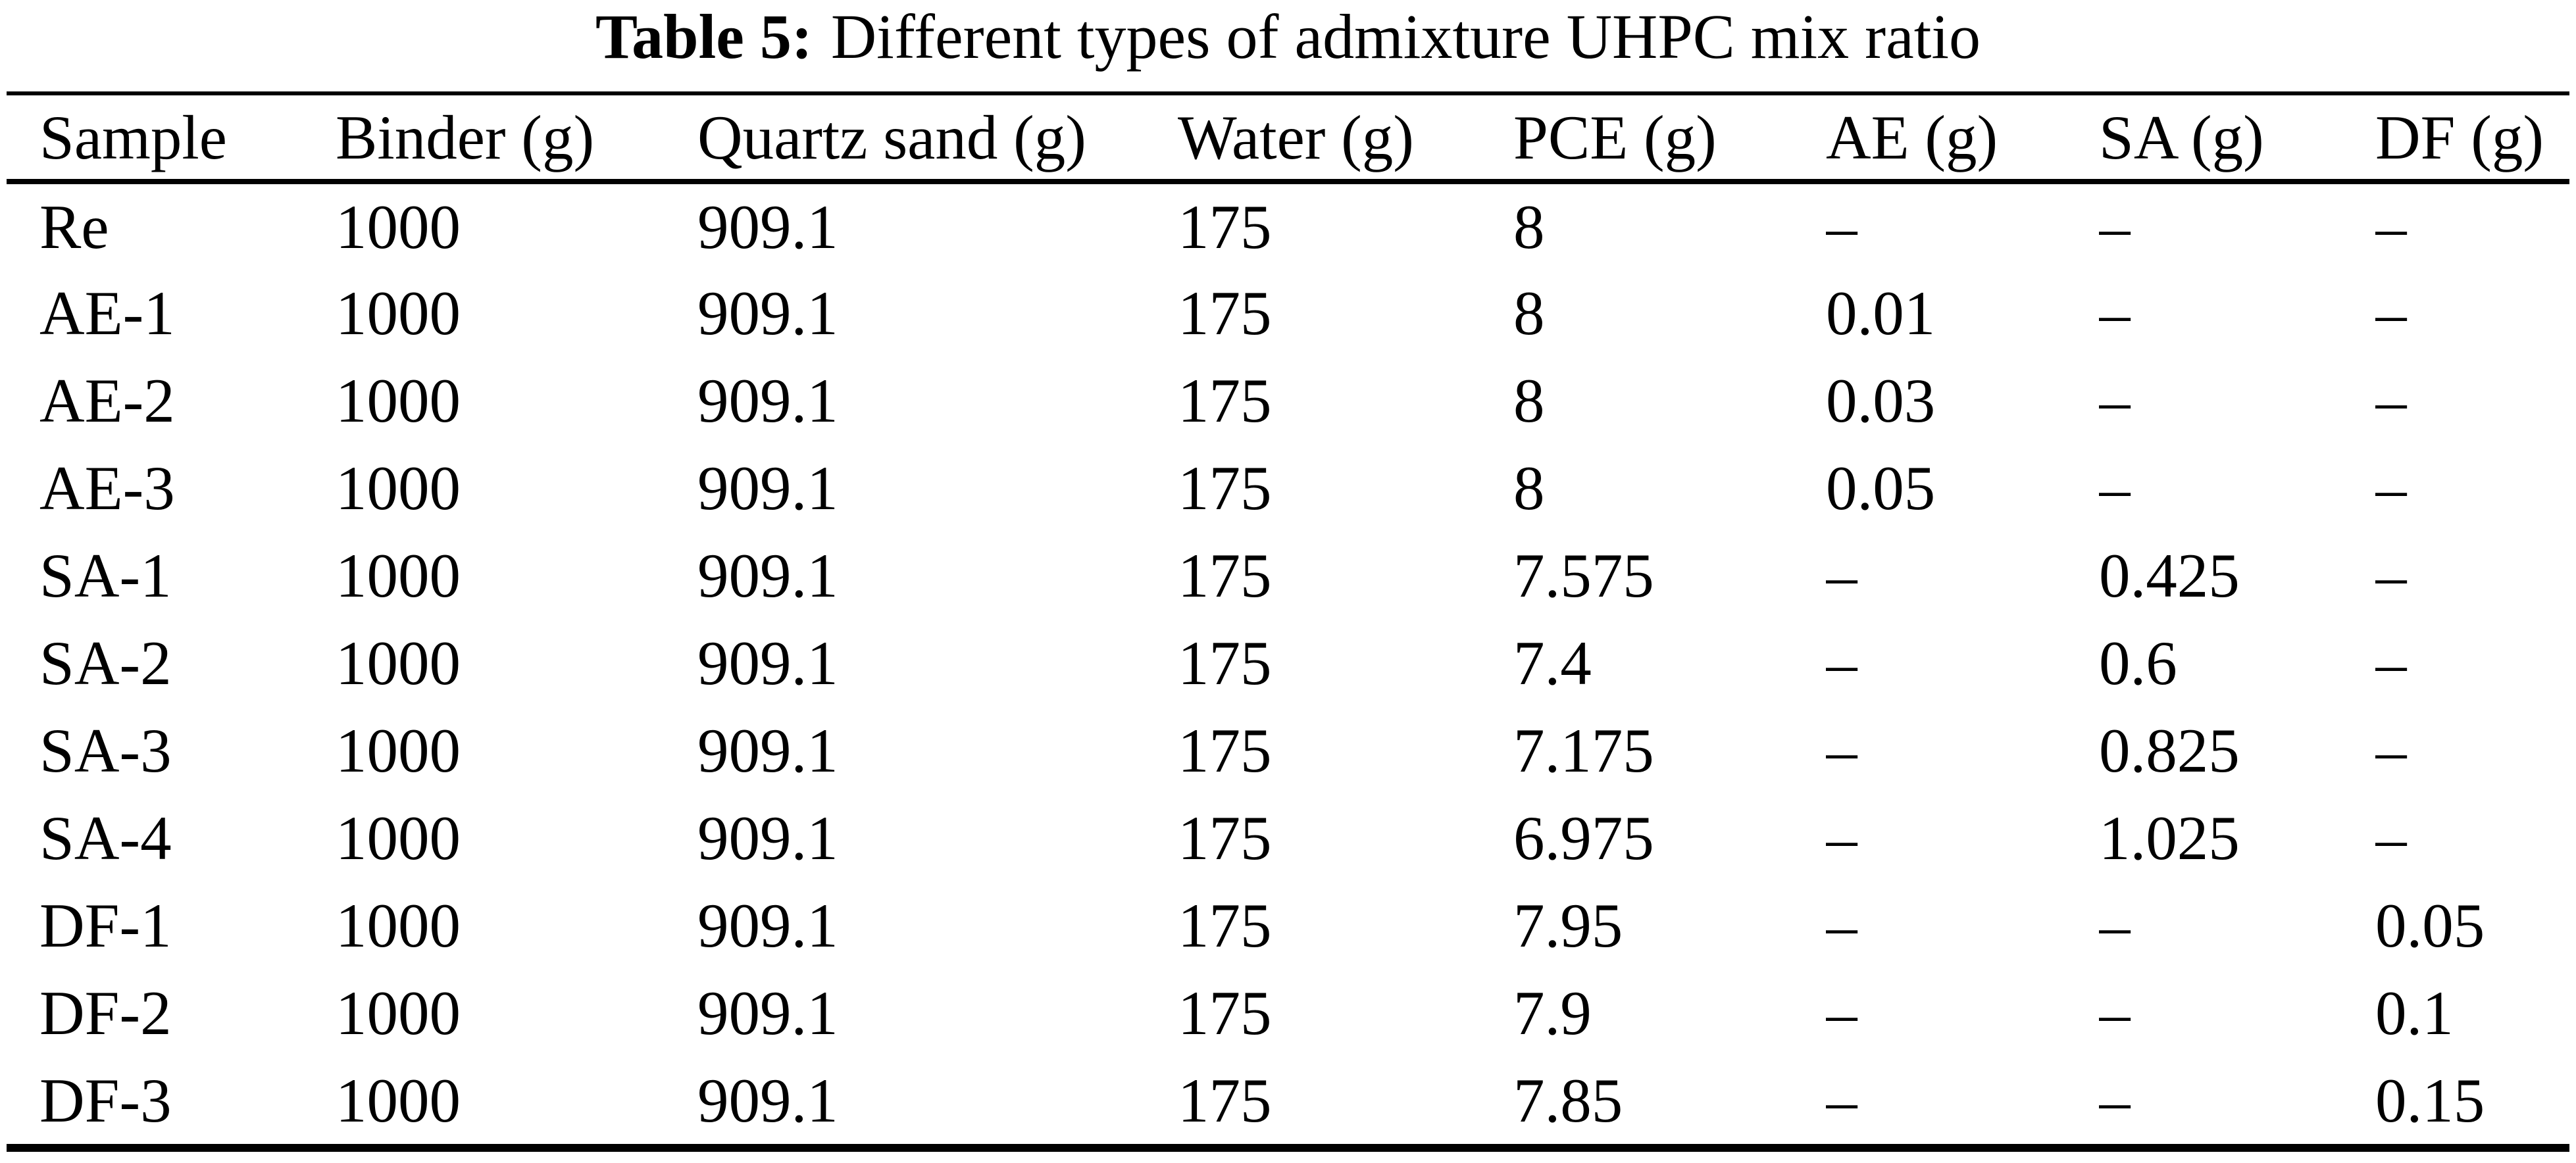  I want to click on table-row: AE-3 1000 909.1 175 8 0.05 – –, so click(1288, 488).